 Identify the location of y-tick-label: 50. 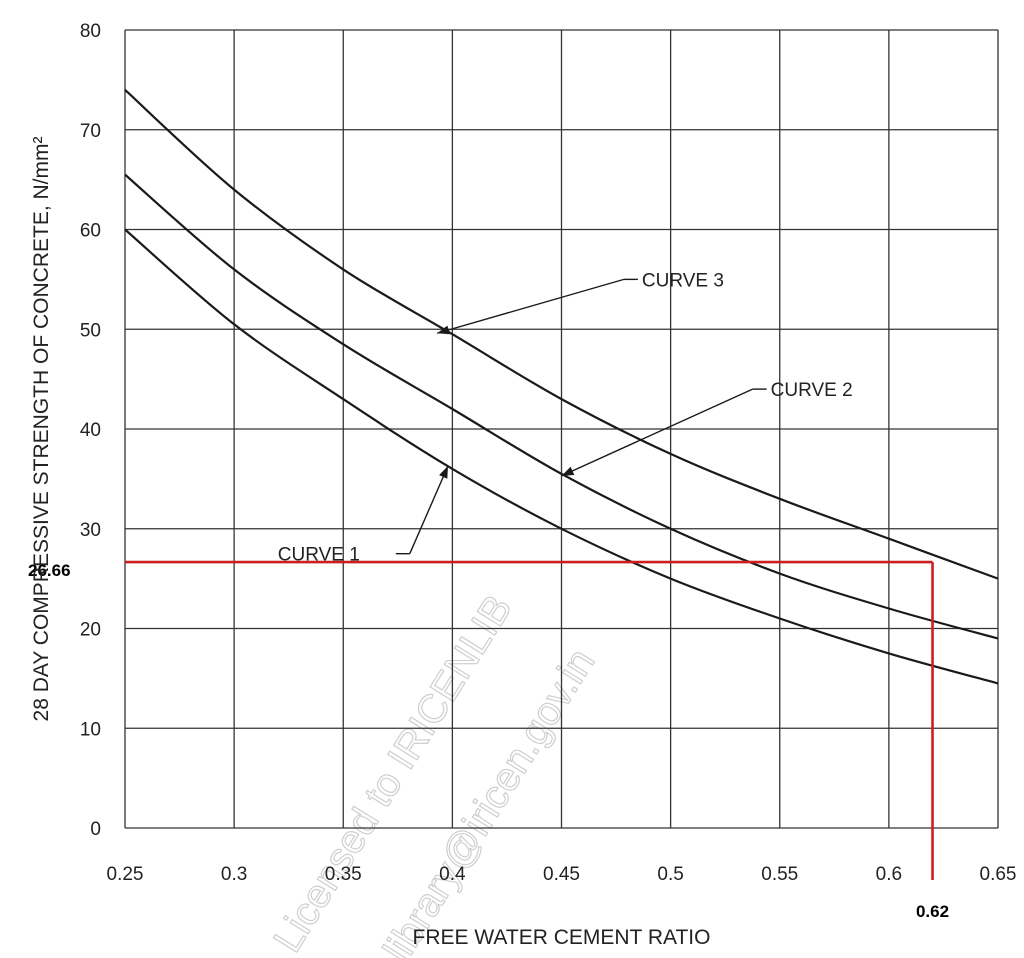
(90, 330).